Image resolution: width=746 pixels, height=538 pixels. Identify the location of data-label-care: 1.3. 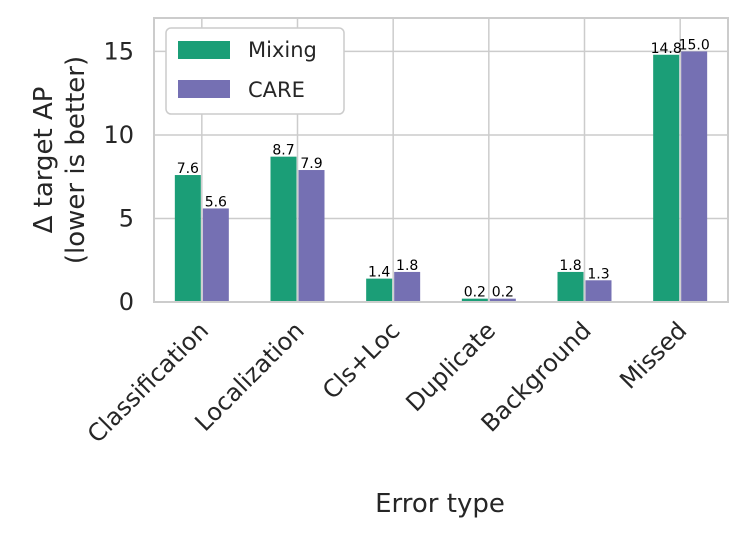
(598, 274).